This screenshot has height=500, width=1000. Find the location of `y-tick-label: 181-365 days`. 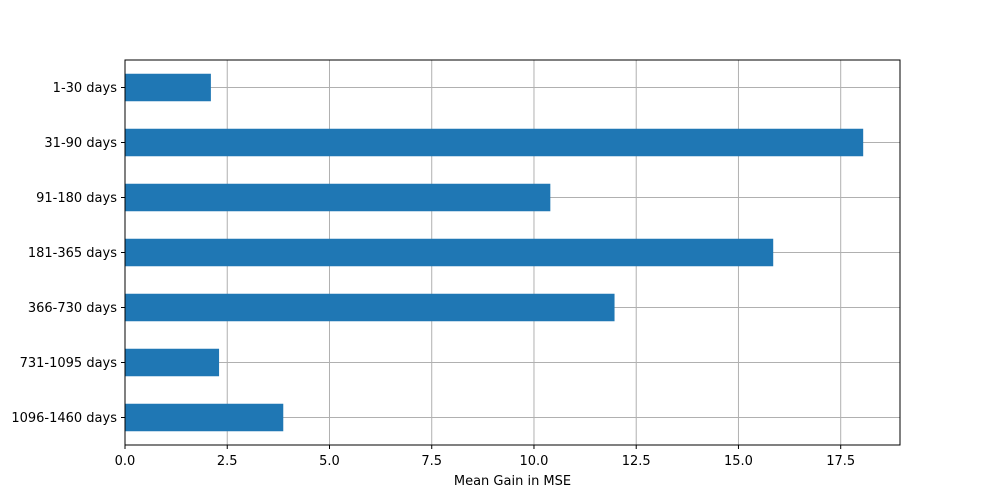

y-tick-label: 181-365 days is located at coordinates (72, 253).